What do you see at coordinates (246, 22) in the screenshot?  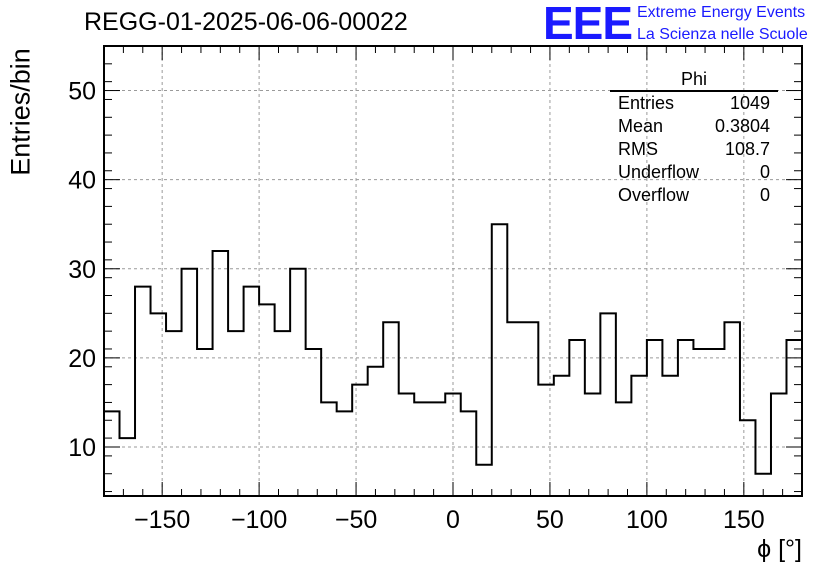 I see `chart-title: REGG-01-2025-06-06-00022` at bounding box center [246, 22].